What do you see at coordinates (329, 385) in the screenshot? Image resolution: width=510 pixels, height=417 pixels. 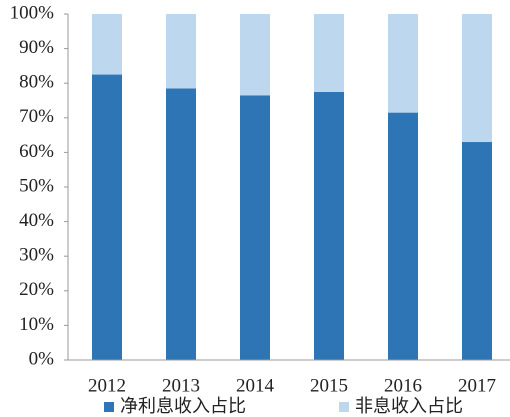 I see `x-tick-label: 2015` at bounding box center [329, 385].